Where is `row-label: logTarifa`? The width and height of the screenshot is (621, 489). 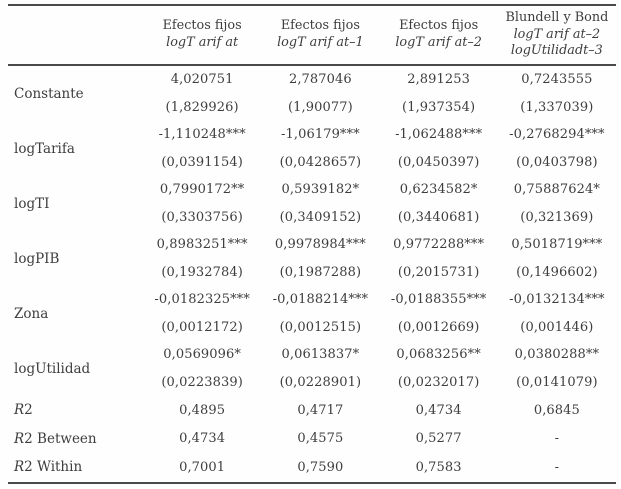
row-label: logTarifa is located at coordinates (44, 148).